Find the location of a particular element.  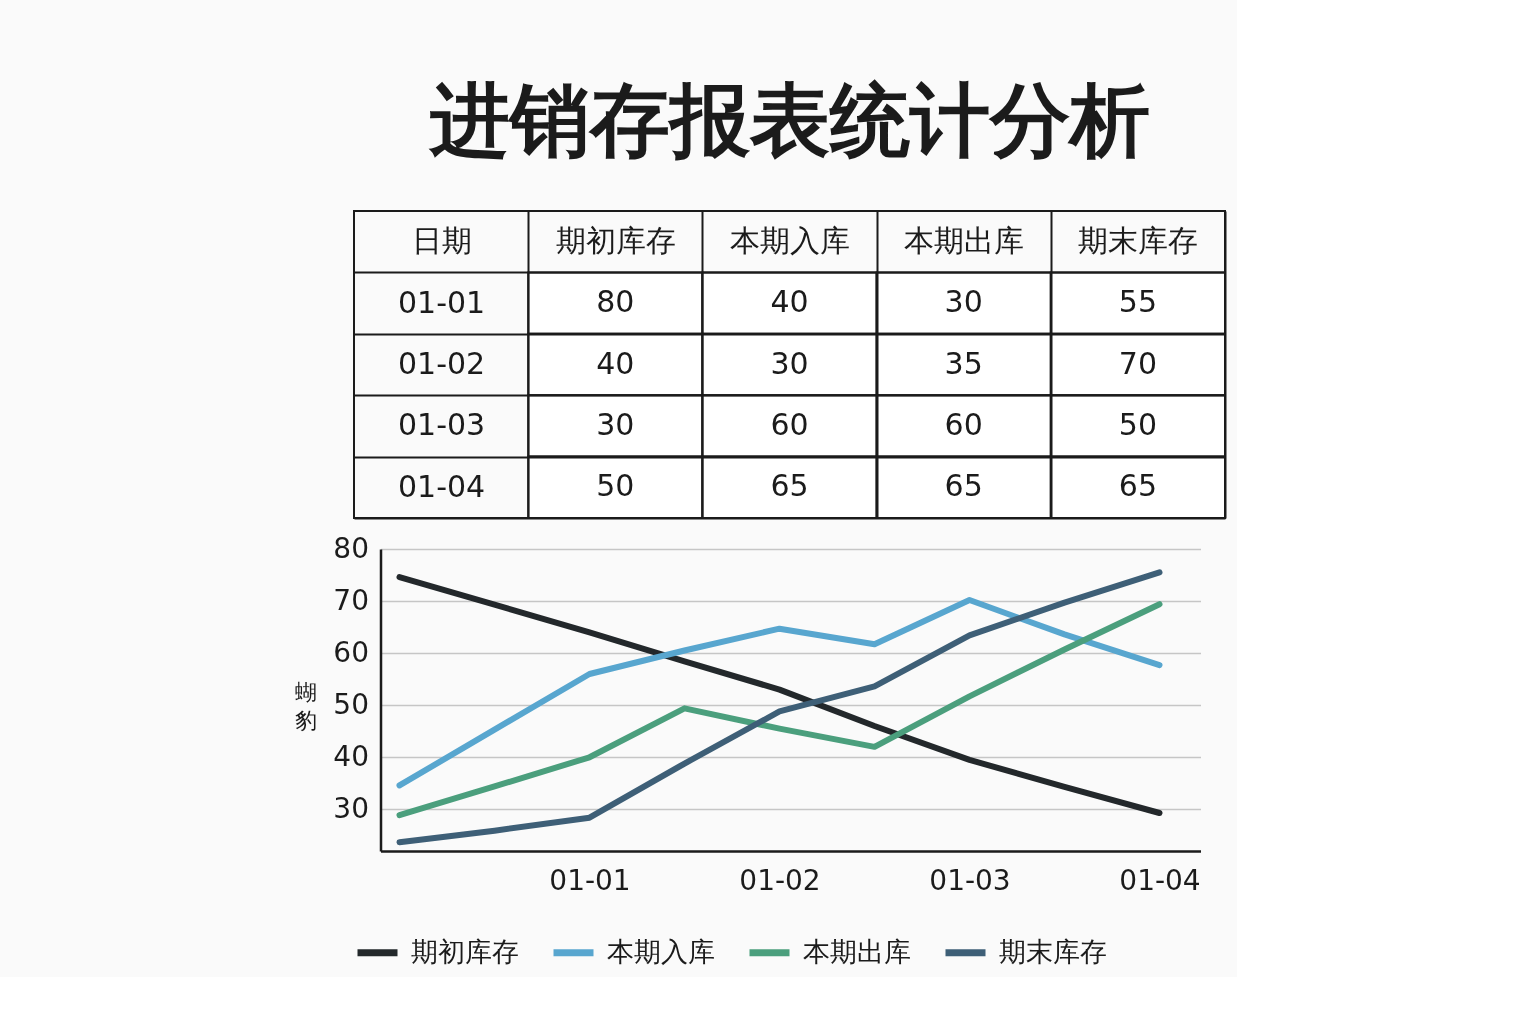

y-tick-label: 01-02 is located at coordinates (442, 363).